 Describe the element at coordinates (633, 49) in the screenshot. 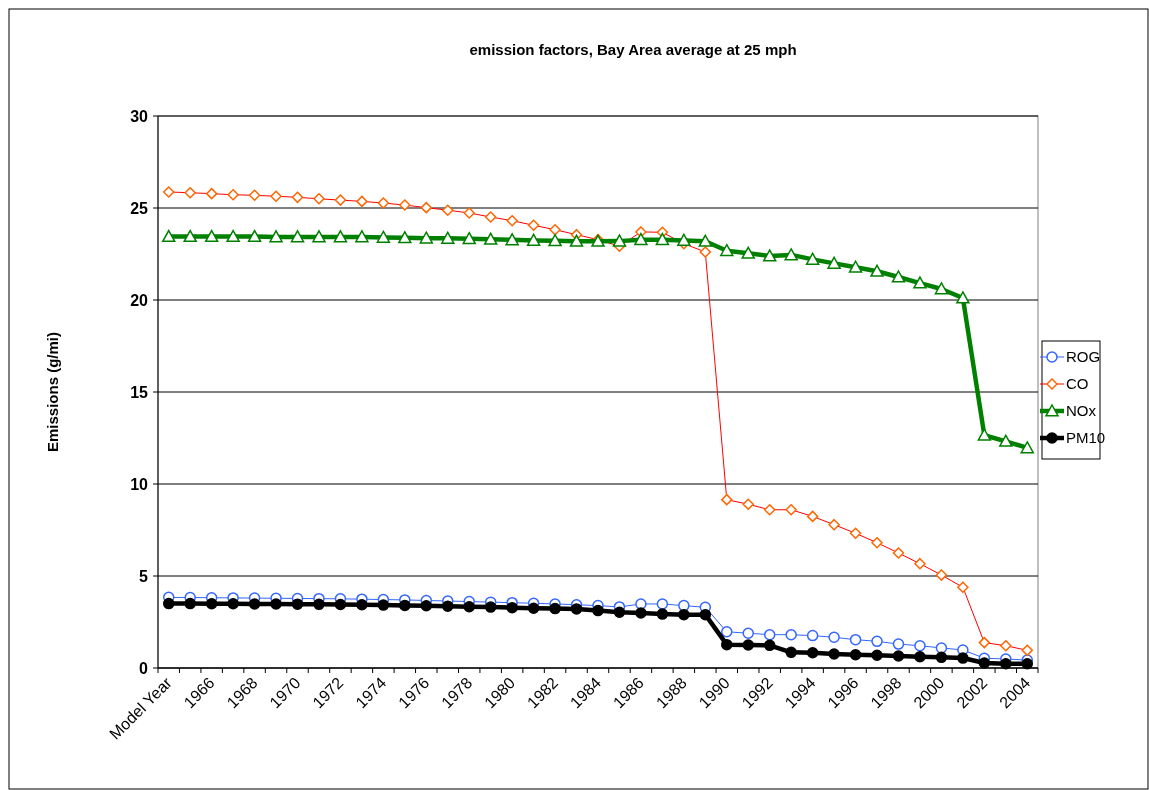

I see `chart-title: emission factors, Bay Area average at 25 mph` at that location.